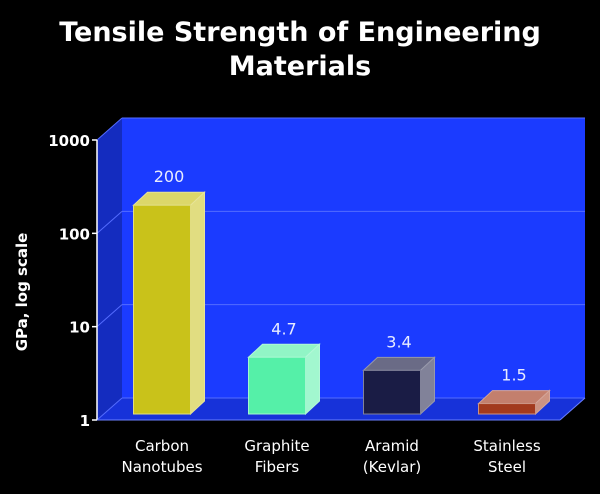 This screenshot has height=494, width=600. What do you see at coordinates (300, 32) in the screenshot?
I see `chart-title-line-1: Tensile Strength of Engineering` at bounding box center [300, 32].